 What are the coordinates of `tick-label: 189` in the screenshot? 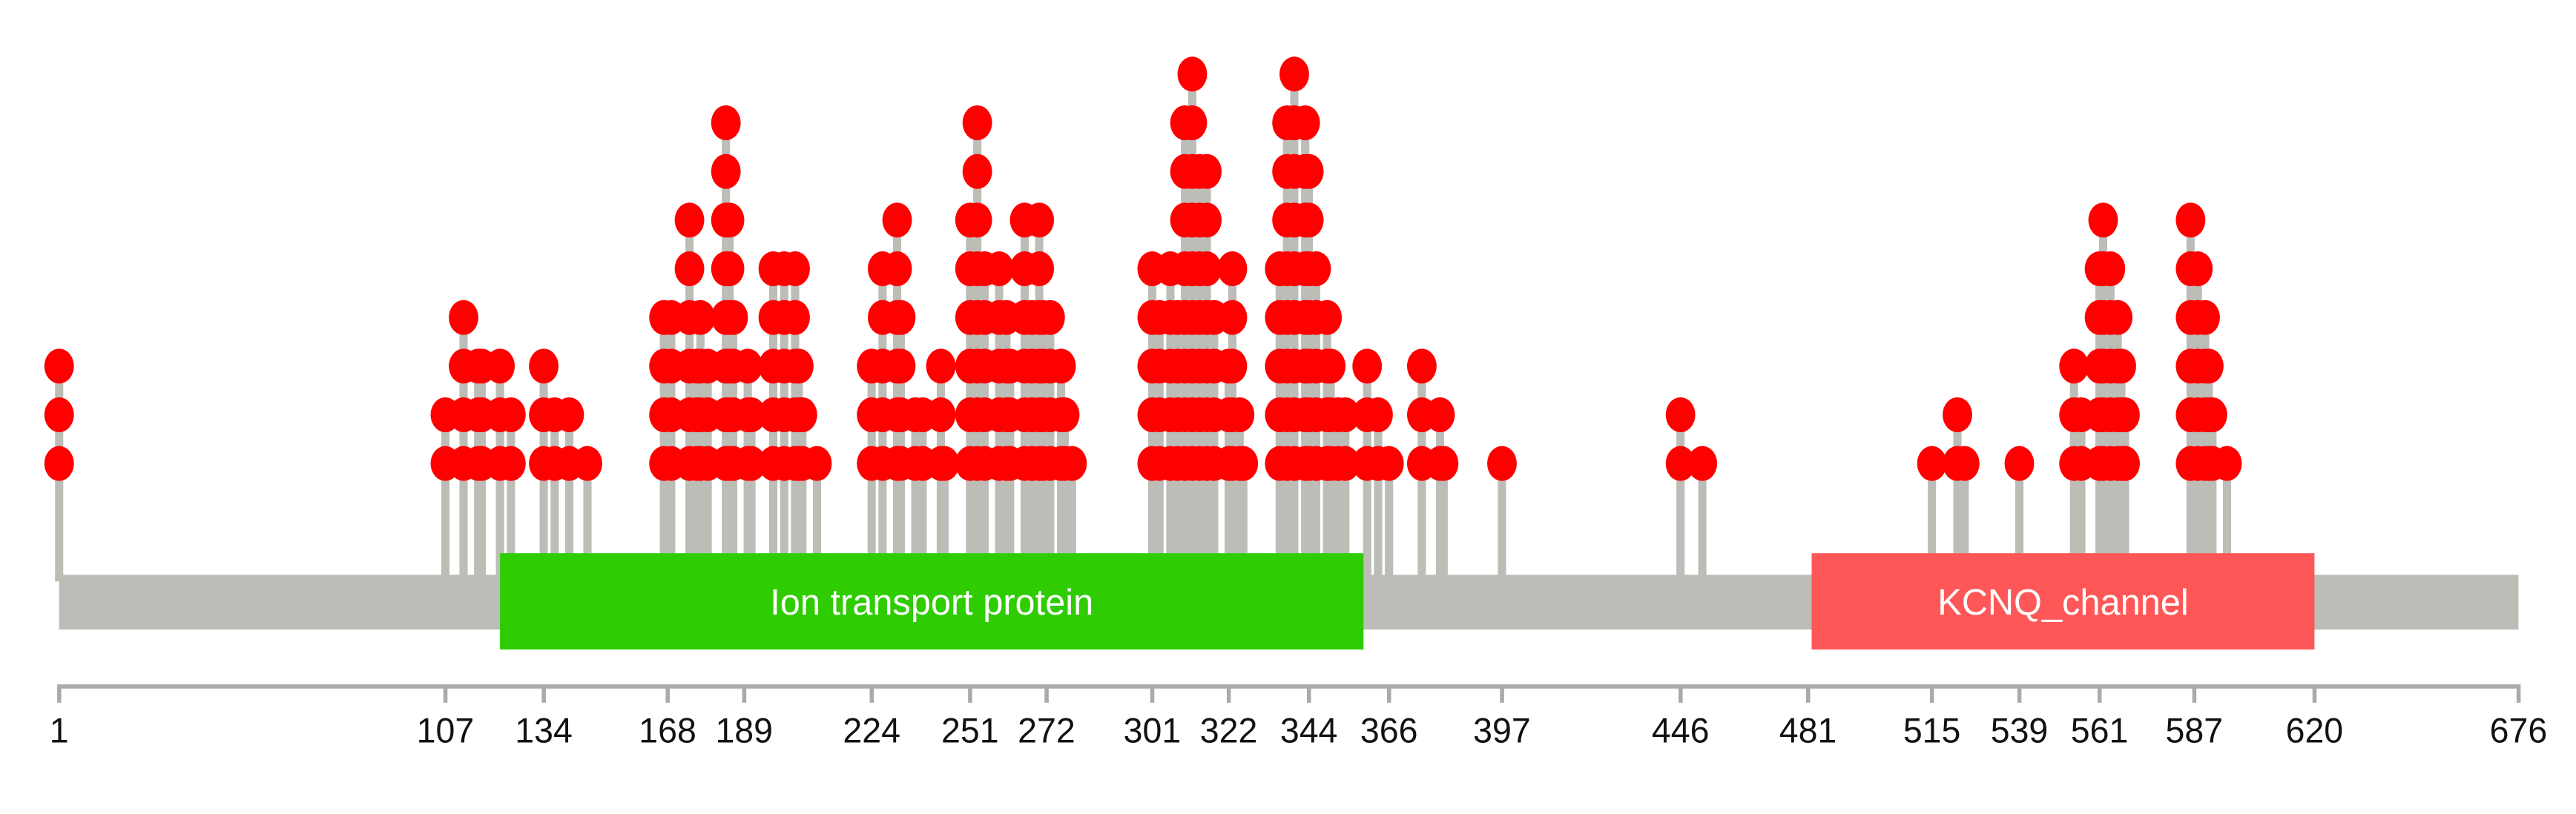 It's located at (744, 731).